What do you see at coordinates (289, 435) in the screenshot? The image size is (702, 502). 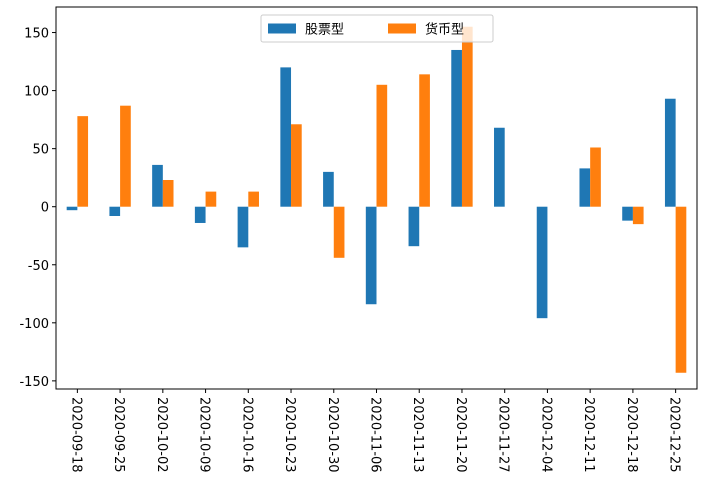 I see `x-tick-label: 2020-10-23` at bounding box center [289, 435].